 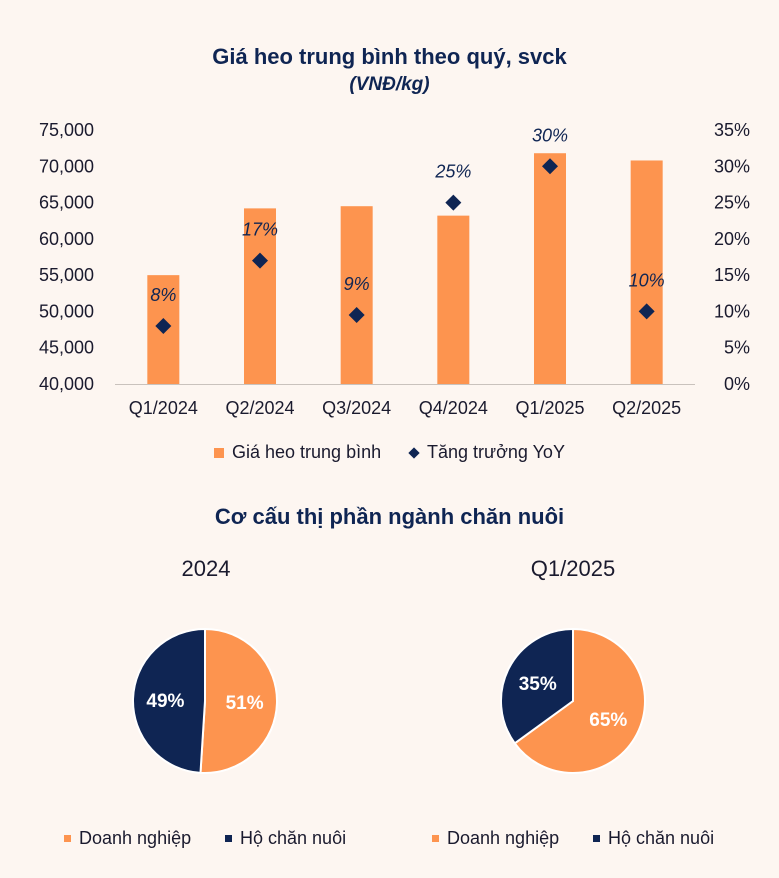 What do you see at coordinates (389, 56) in the screenshot?
I see `chart-title: Giá heo trung bình theo quý, svck` at bounding box center [389, 56].